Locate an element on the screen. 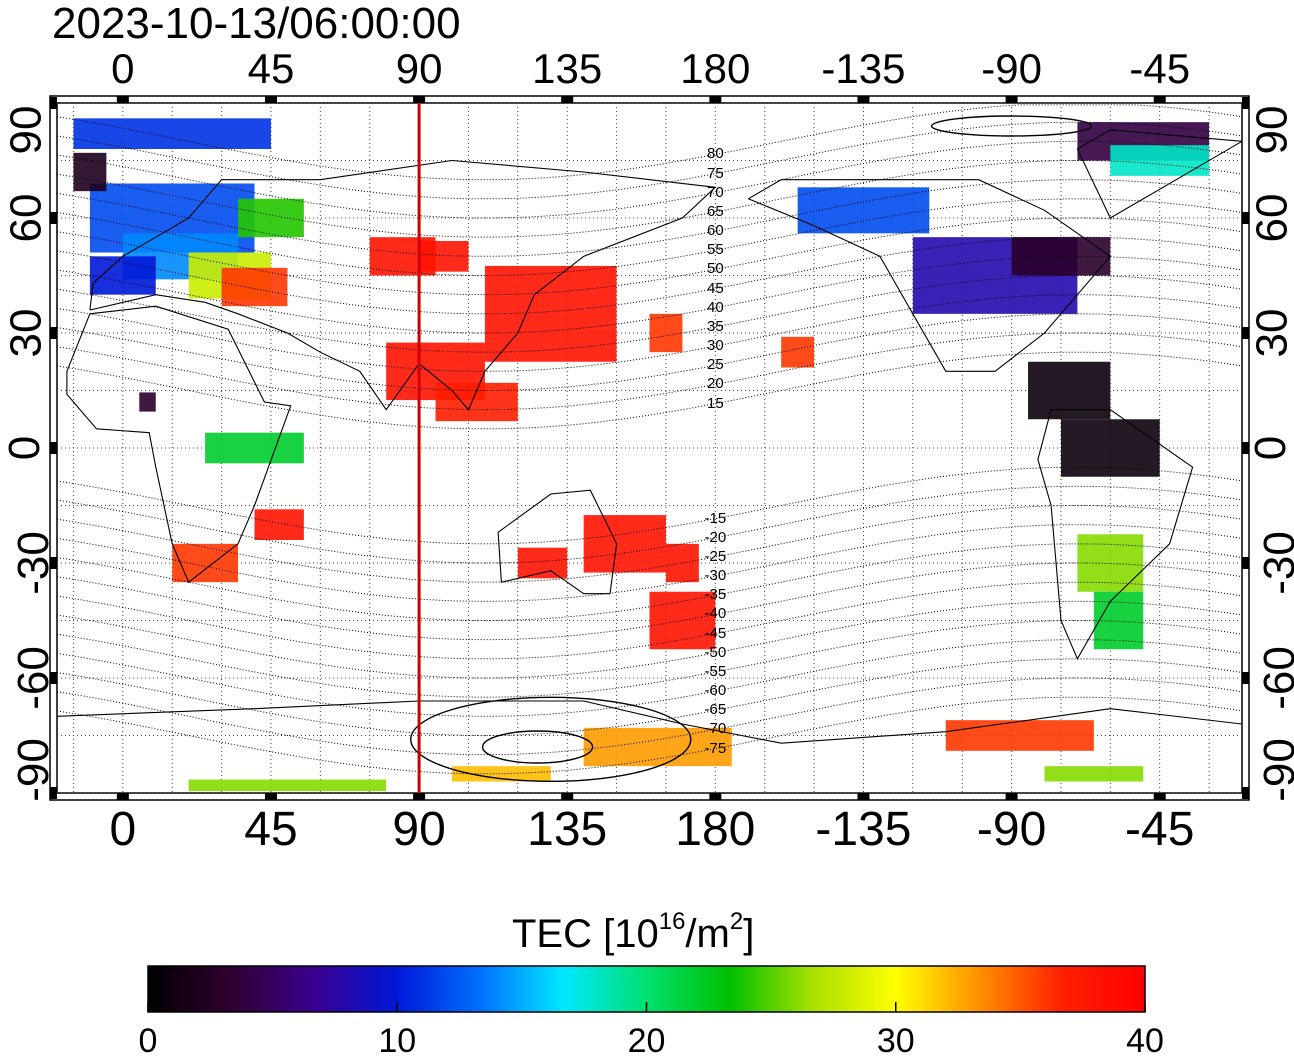 This screenshot has height=1060, width=1294. top-lon-label: -135 is located at coordinates (863, 68).